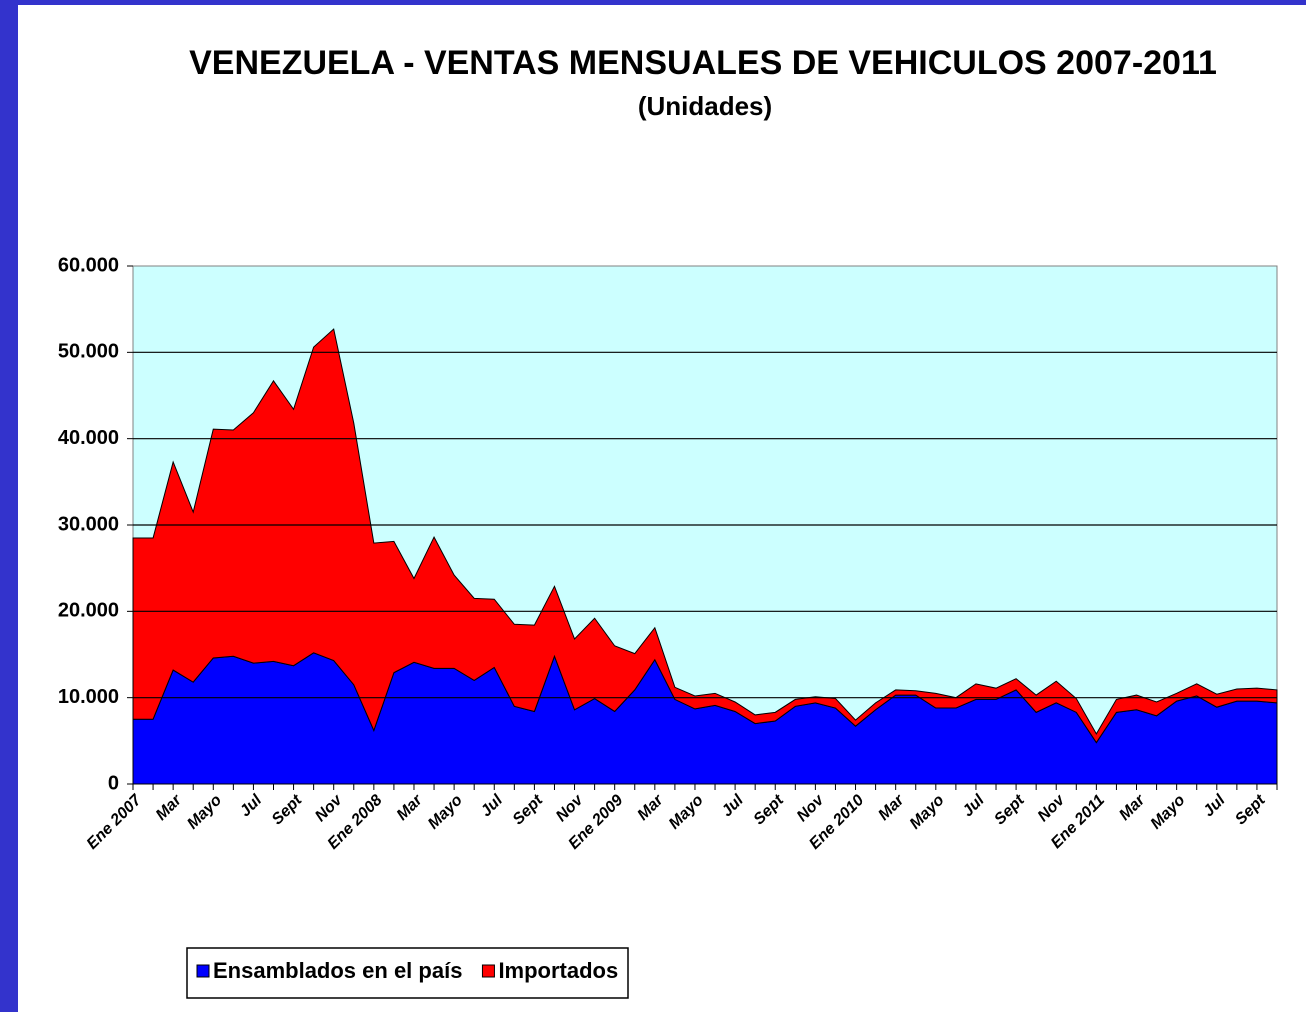 The height and width of the screenshot is (1012, 1306). I want to click on chart-subtitle: (Unidades), so click(705, 106).